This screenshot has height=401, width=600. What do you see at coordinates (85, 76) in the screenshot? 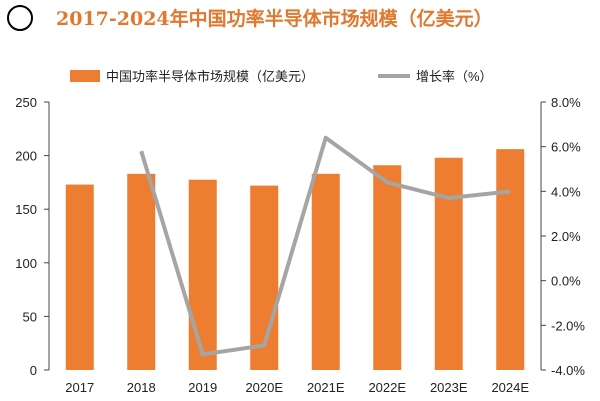
I see `legend-swatch-bar` at bounding box center [85, 76].